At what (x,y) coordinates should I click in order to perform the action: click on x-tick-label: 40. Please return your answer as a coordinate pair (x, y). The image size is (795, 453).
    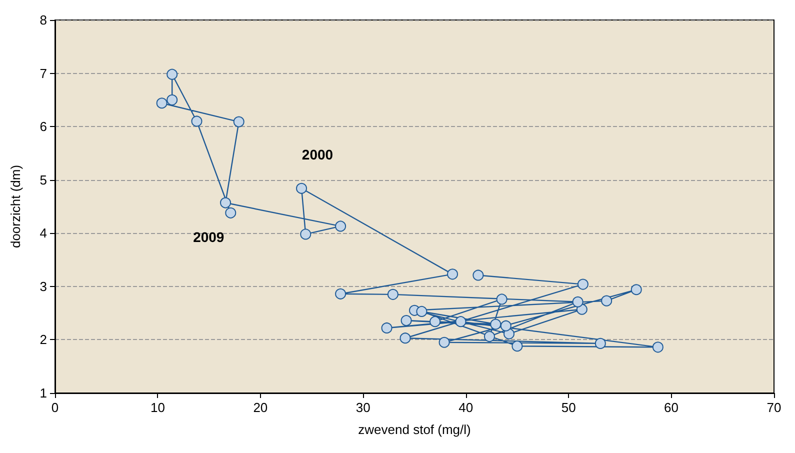
    Looking at the image, I should click on (466, 407).